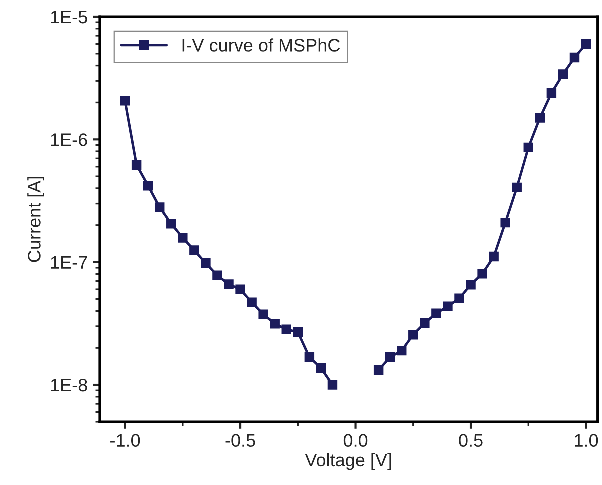 Image resolution: width=602 pixels, height=485 pixels. What do you see at coordinates (356, 441) in the screenshot?
I see `x-tick-label: 0.0` at bounding box center [356, 441].